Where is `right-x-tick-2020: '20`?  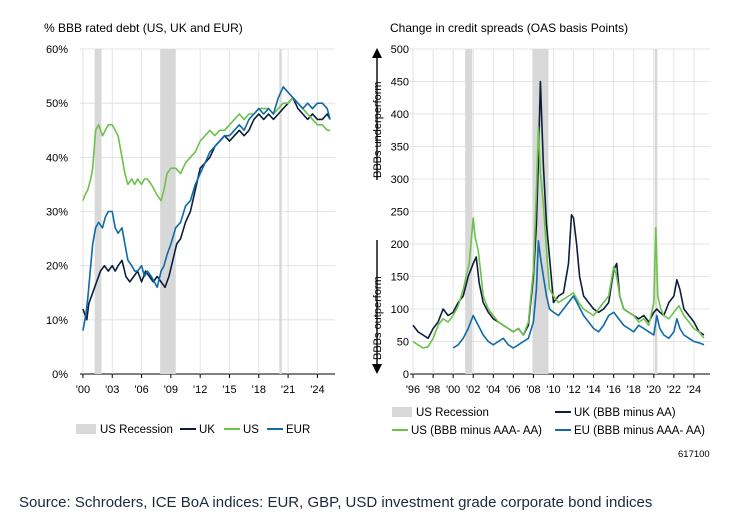 right-x-tick-2020: '20 is located at coordinates (654, 390).